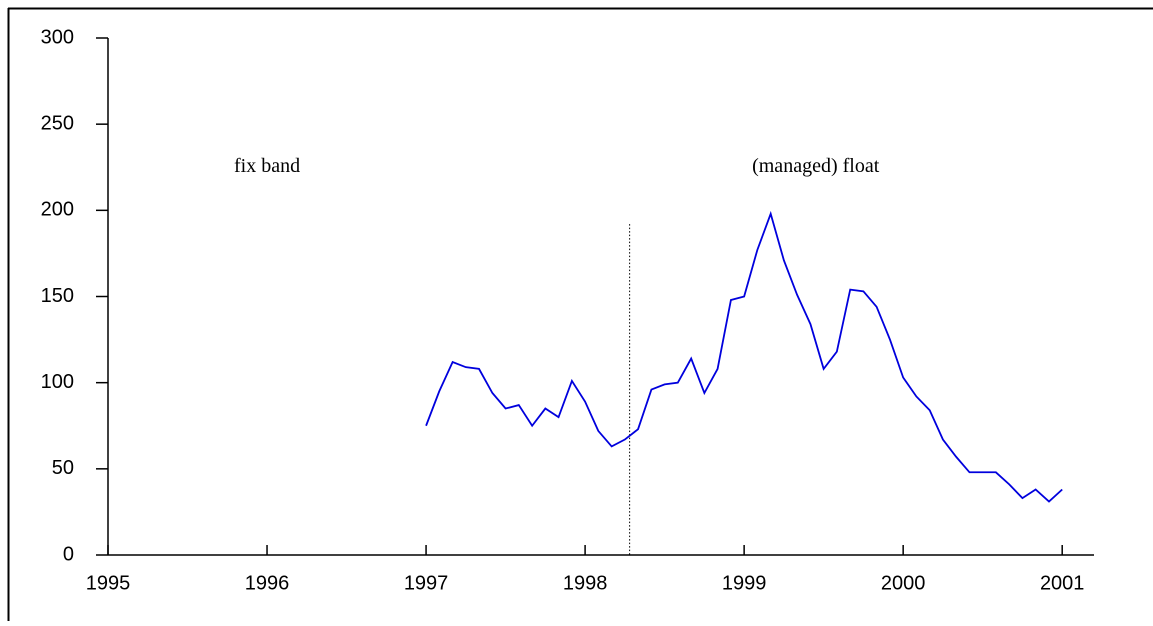 This screenshot has width=1153, height=626. I want to click on y-tick-label: 250, so click(57, 123).